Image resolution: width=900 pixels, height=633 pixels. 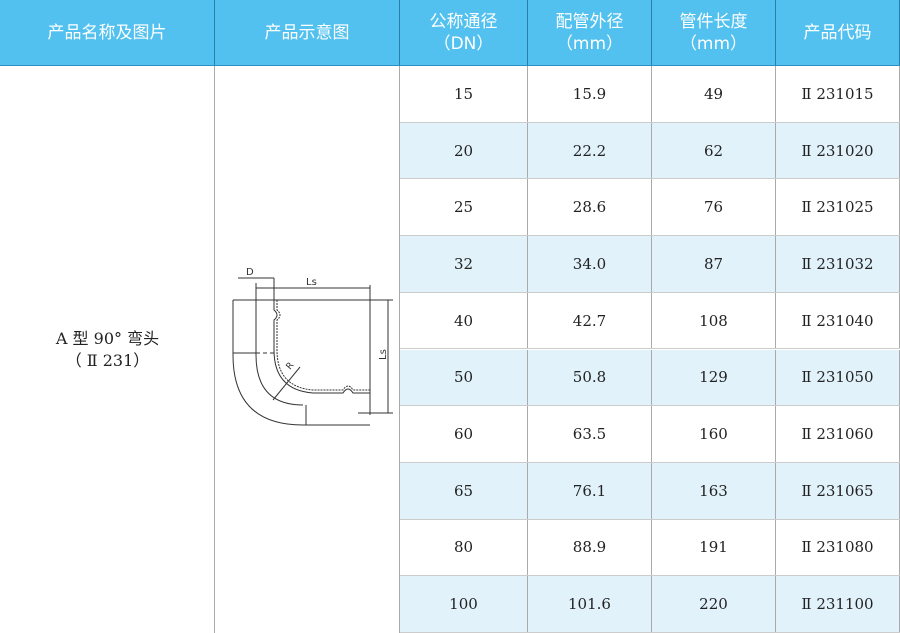 I want to click on cell-code: Ⅱ 231025, so click(x=838, y=207).